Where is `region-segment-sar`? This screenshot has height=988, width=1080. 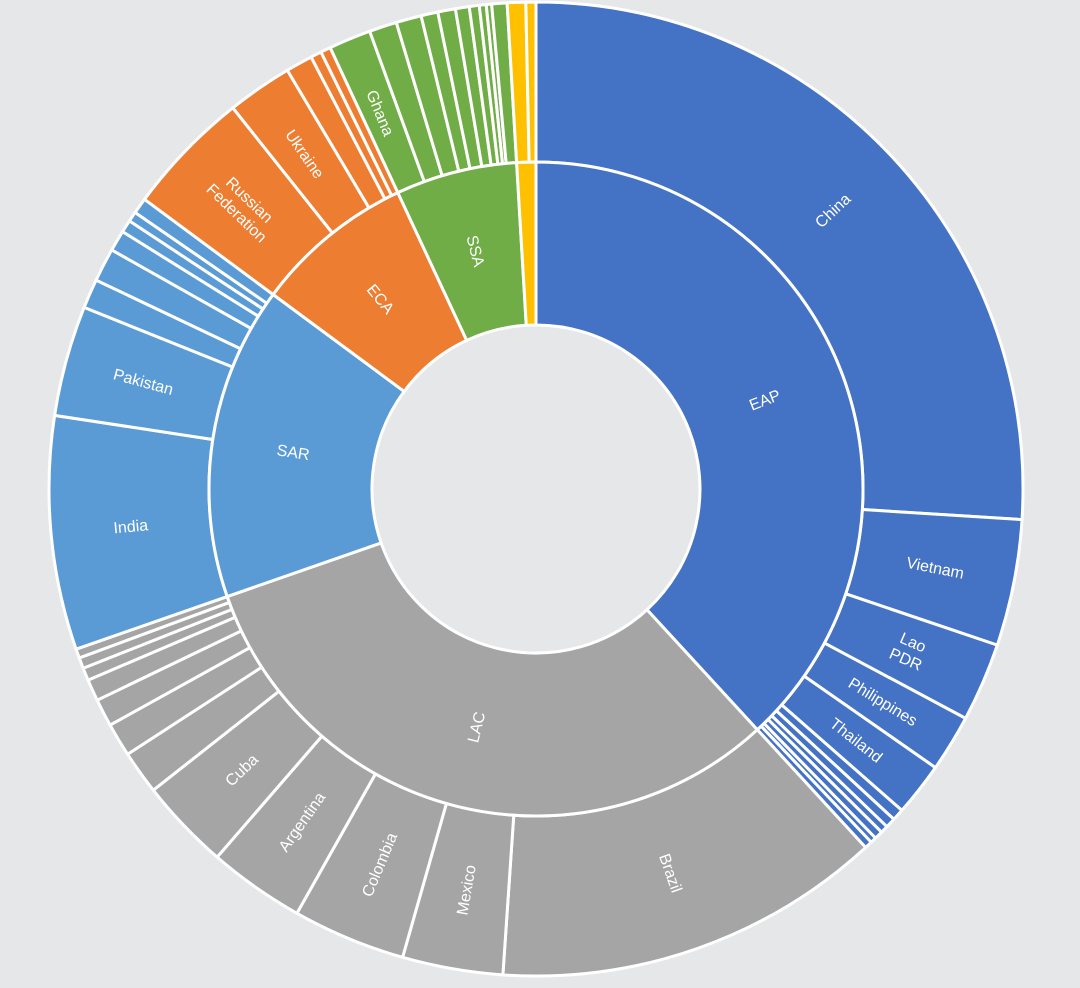 region-segment-sar is located at coordinates (306, 445).